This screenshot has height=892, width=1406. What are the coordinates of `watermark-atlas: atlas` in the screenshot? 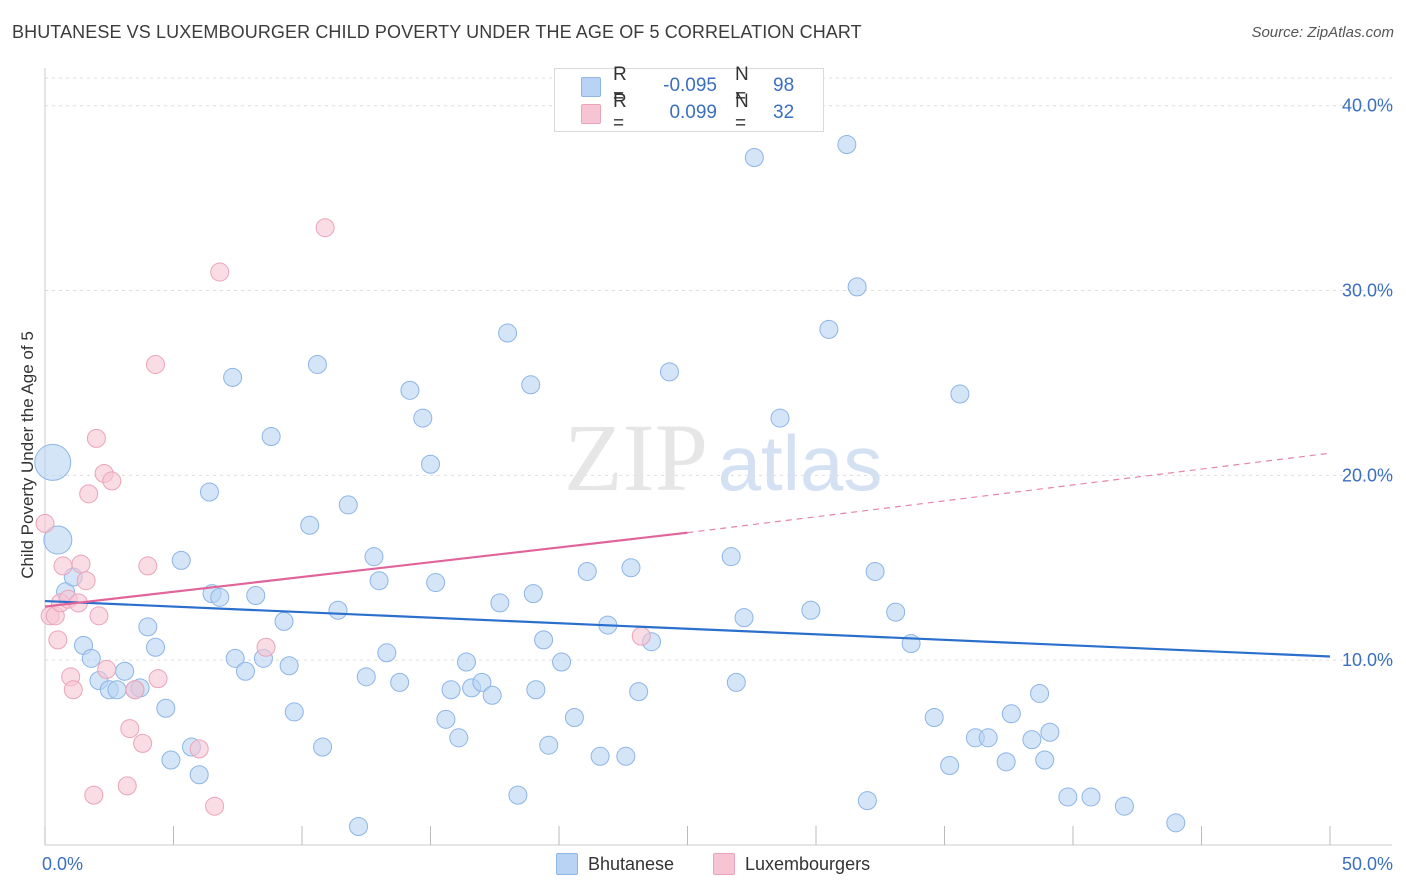 It's located at (800, 463).